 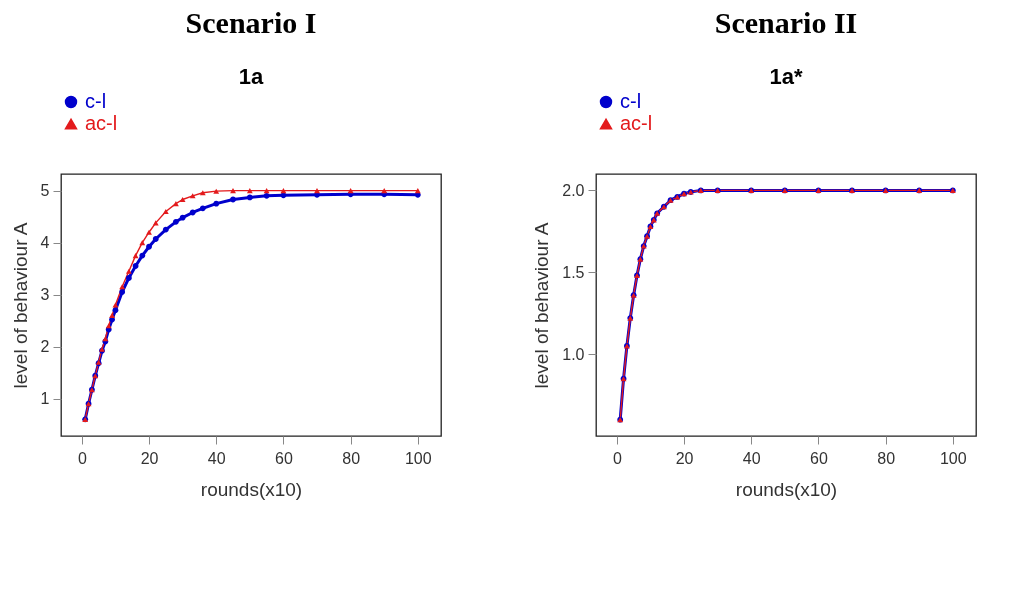 I want to click on y-tick-label: 1.0, so click(x=573, y=354).